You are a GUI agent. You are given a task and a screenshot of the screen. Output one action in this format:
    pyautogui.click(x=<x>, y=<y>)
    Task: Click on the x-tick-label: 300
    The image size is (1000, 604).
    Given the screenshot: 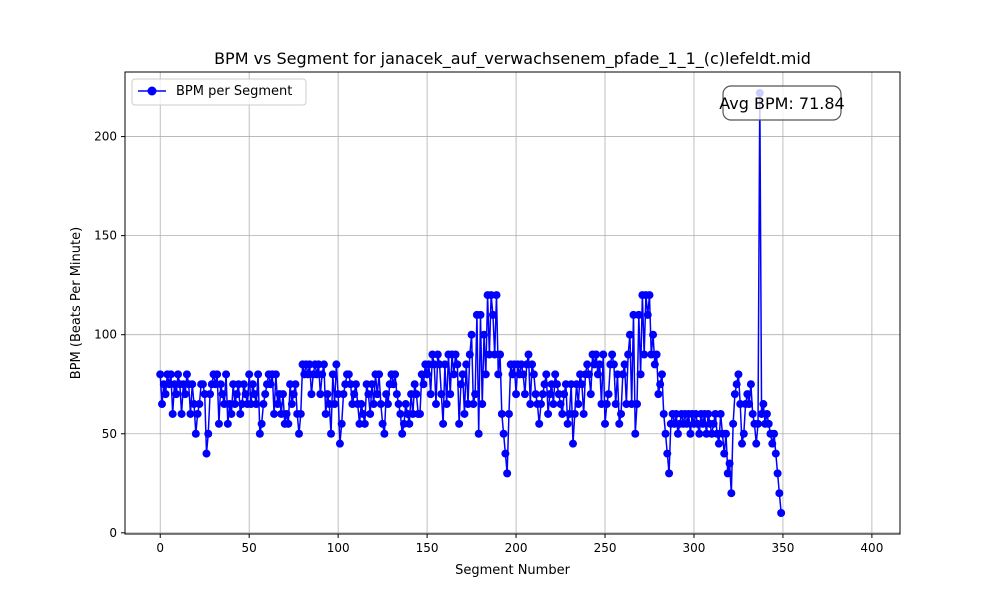 What is the action you would take?
    pyautogui.click(x=694, y=548)
    